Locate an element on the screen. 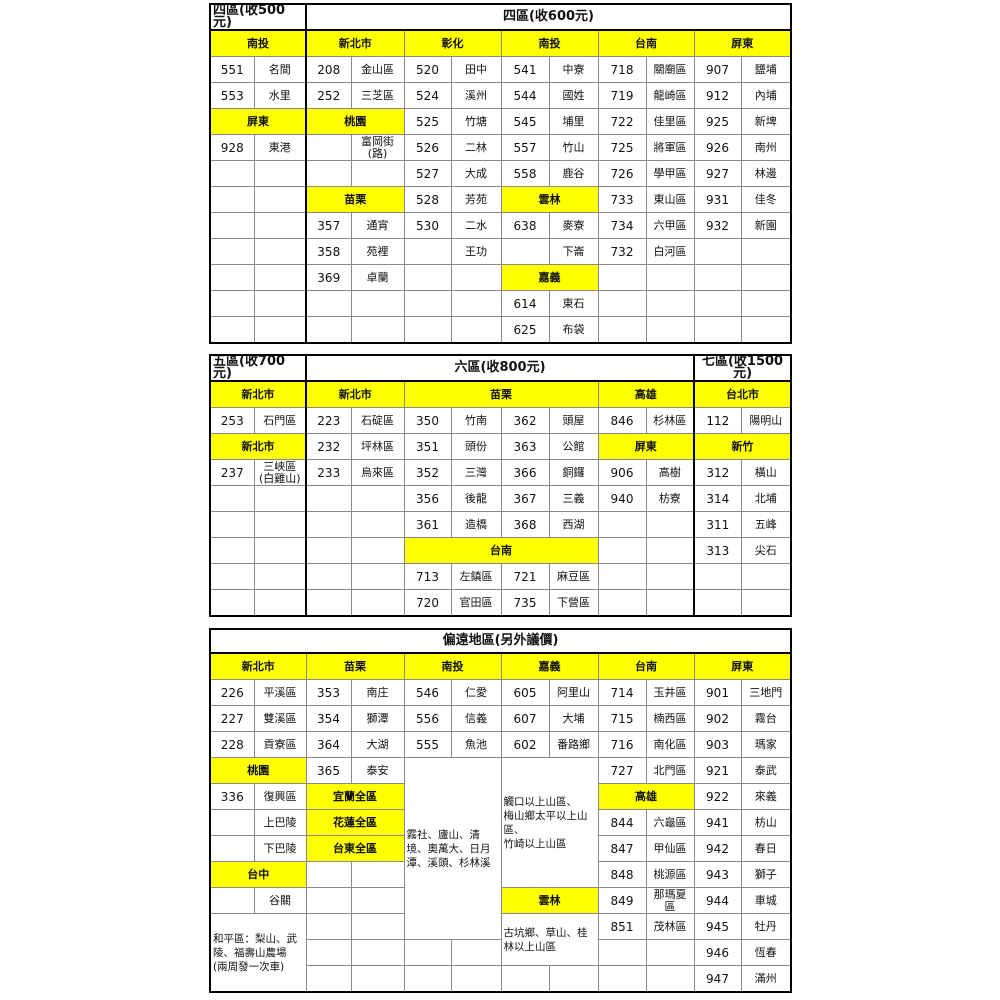 The width and height of the screenshot is (1000, 1000). district-name: 新埤 is located at coordinates (766, 121).